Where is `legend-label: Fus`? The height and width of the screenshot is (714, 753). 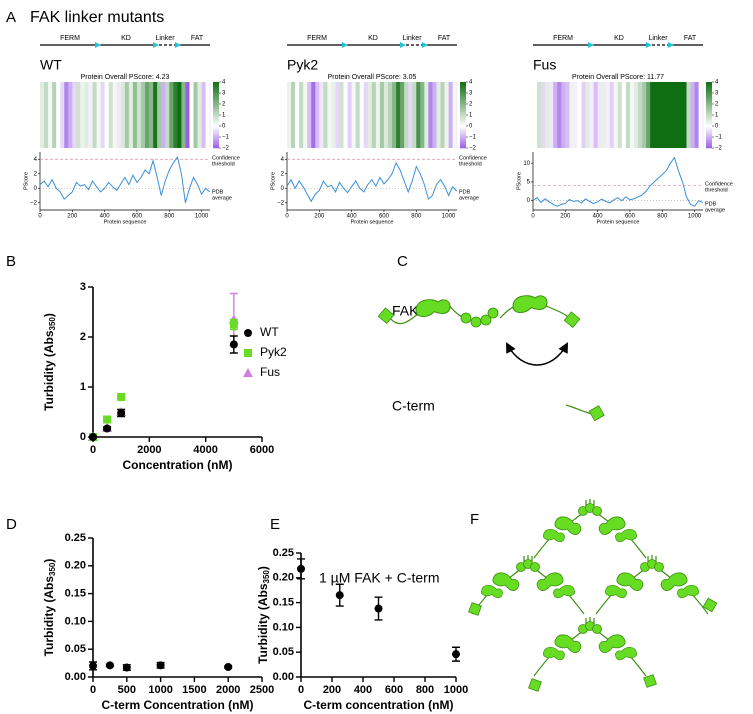
legend-label: Fus is located at coordinates (270, 372).